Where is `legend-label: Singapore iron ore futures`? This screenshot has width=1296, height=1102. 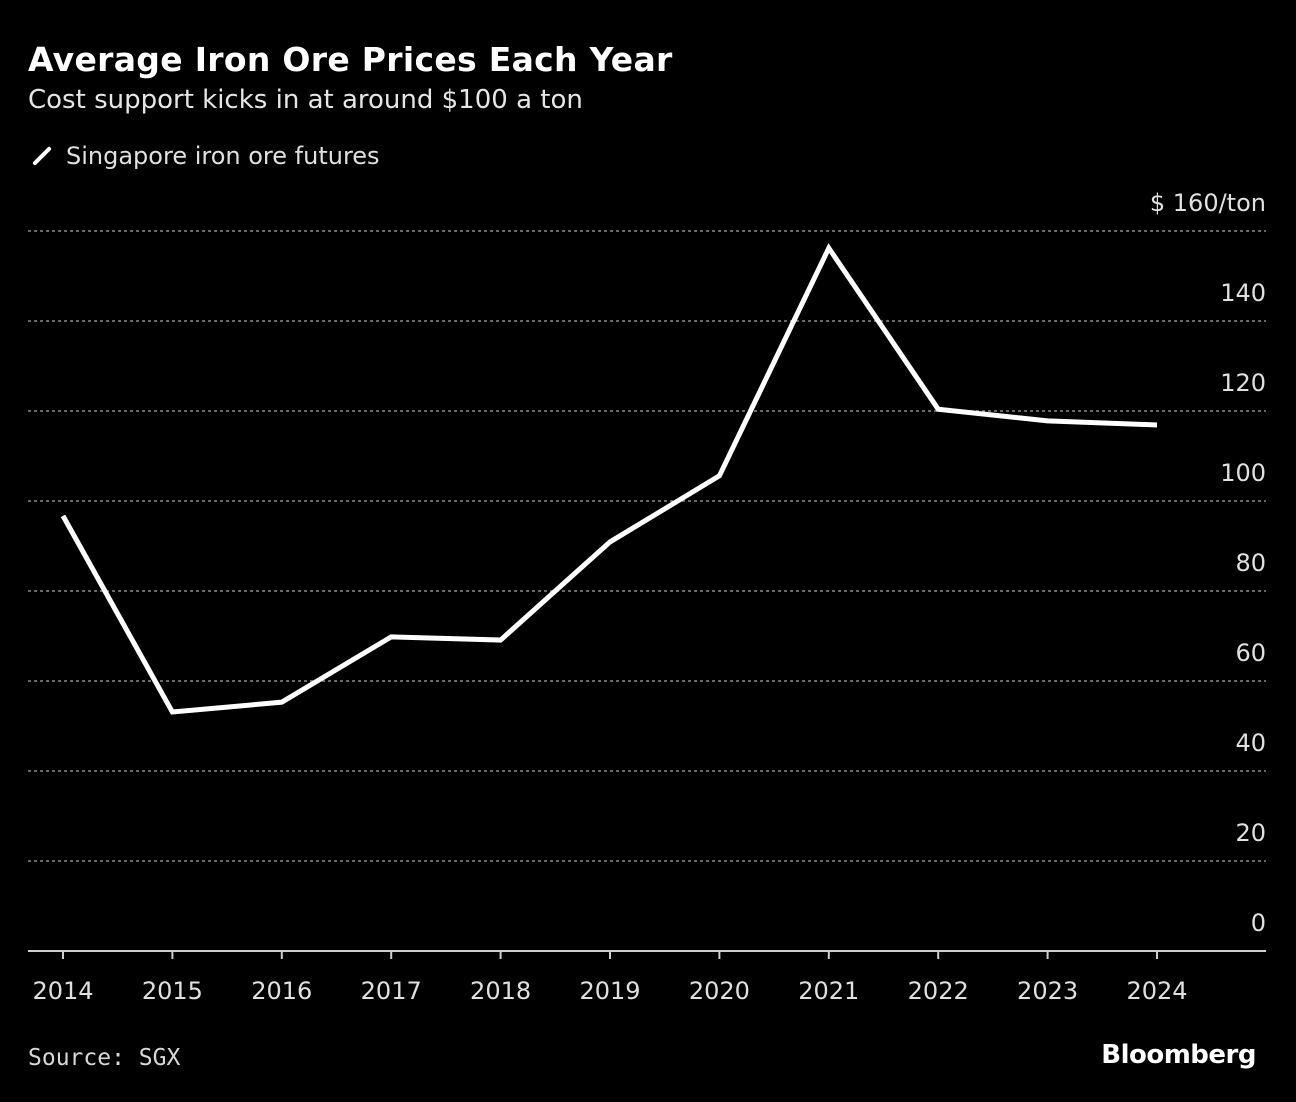
legend-label: Singapore iron ore futures is located at coordinates (223, 156).